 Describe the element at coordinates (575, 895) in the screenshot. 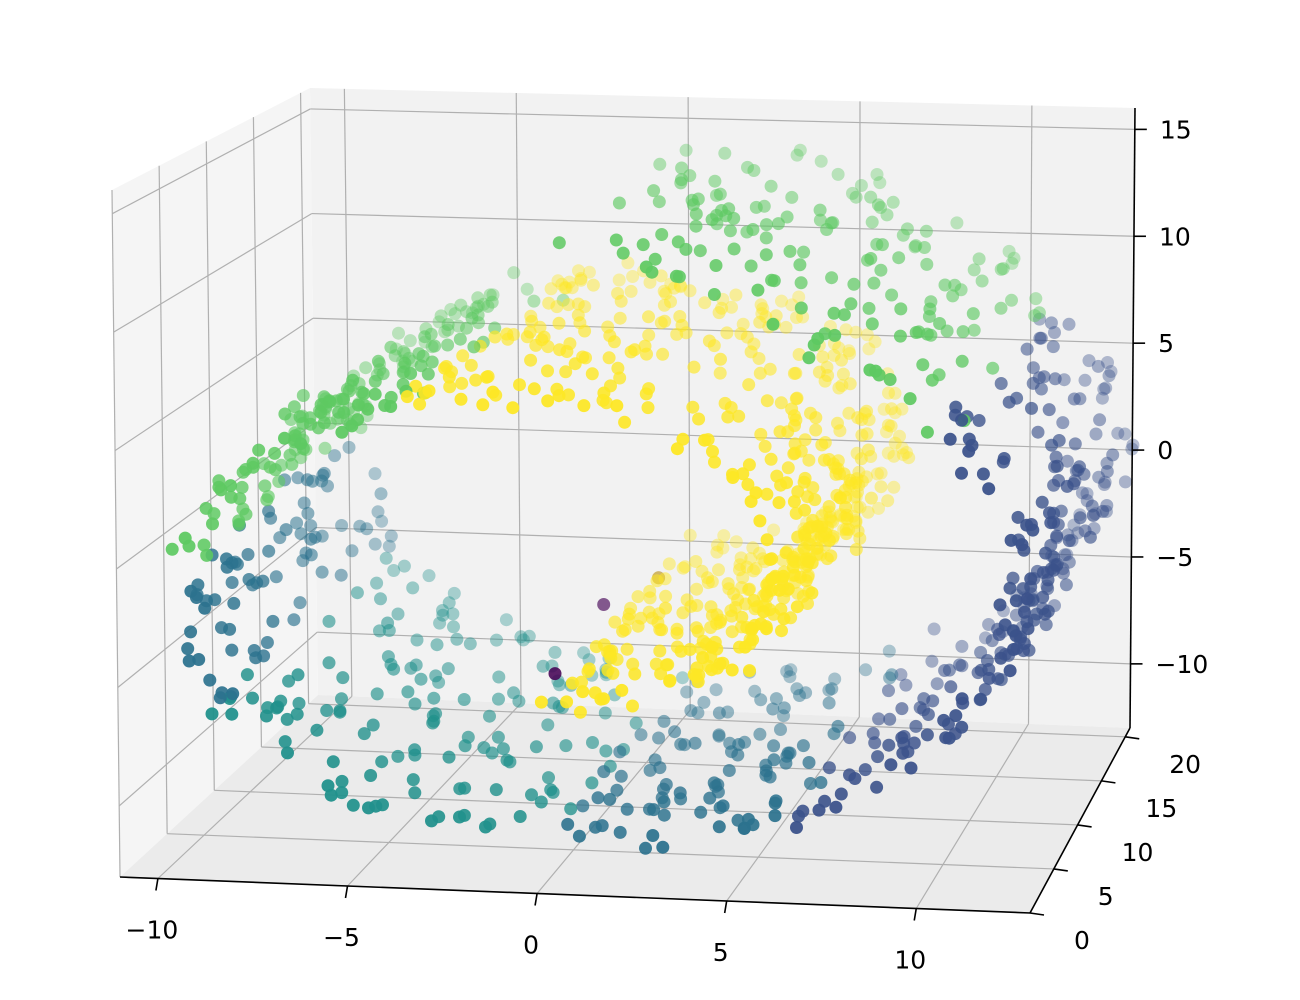

I see `x-axis-line` at that location.